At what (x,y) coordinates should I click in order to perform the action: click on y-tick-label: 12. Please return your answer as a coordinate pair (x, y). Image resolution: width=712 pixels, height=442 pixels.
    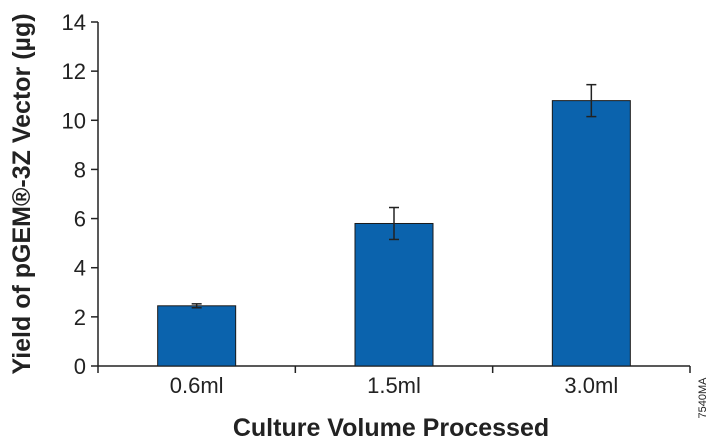
    Looking at the image, I should click on (74, 71).